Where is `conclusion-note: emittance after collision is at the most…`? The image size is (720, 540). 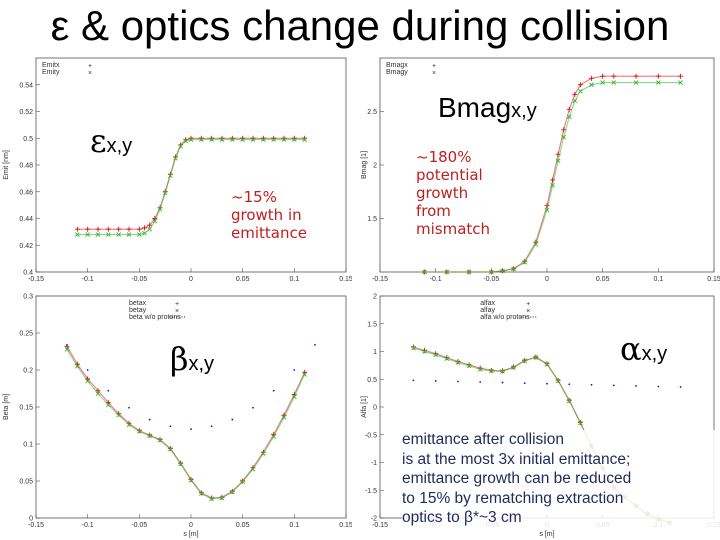 conclusion-note: emittance after collision is at the most… is located at coordinates (561, 479).